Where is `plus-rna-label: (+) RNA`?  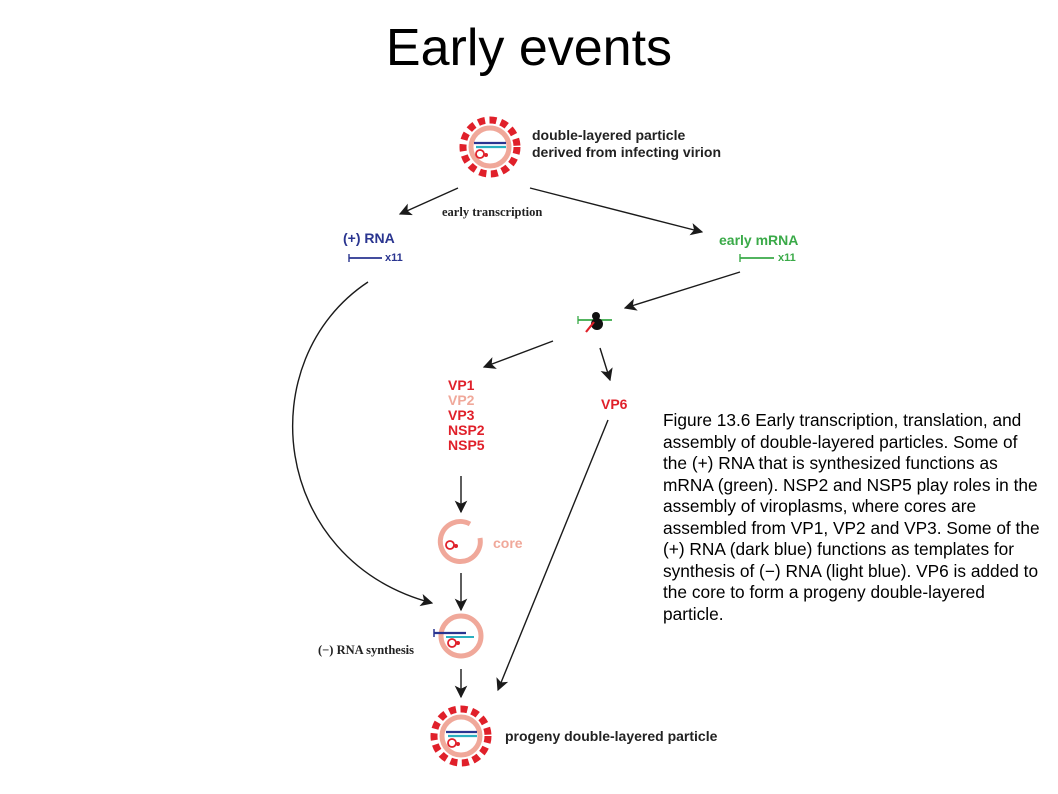 plus-rna-label: (+) RNA is located at coordinates (369, 238).